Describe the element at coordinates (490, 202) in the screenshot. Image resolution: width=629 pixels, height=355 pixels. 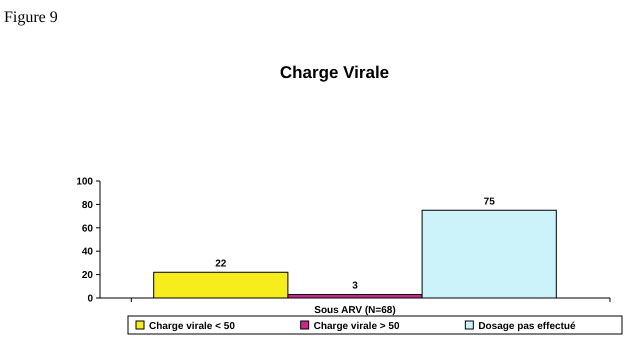
I see `data-label: 75` at that location.